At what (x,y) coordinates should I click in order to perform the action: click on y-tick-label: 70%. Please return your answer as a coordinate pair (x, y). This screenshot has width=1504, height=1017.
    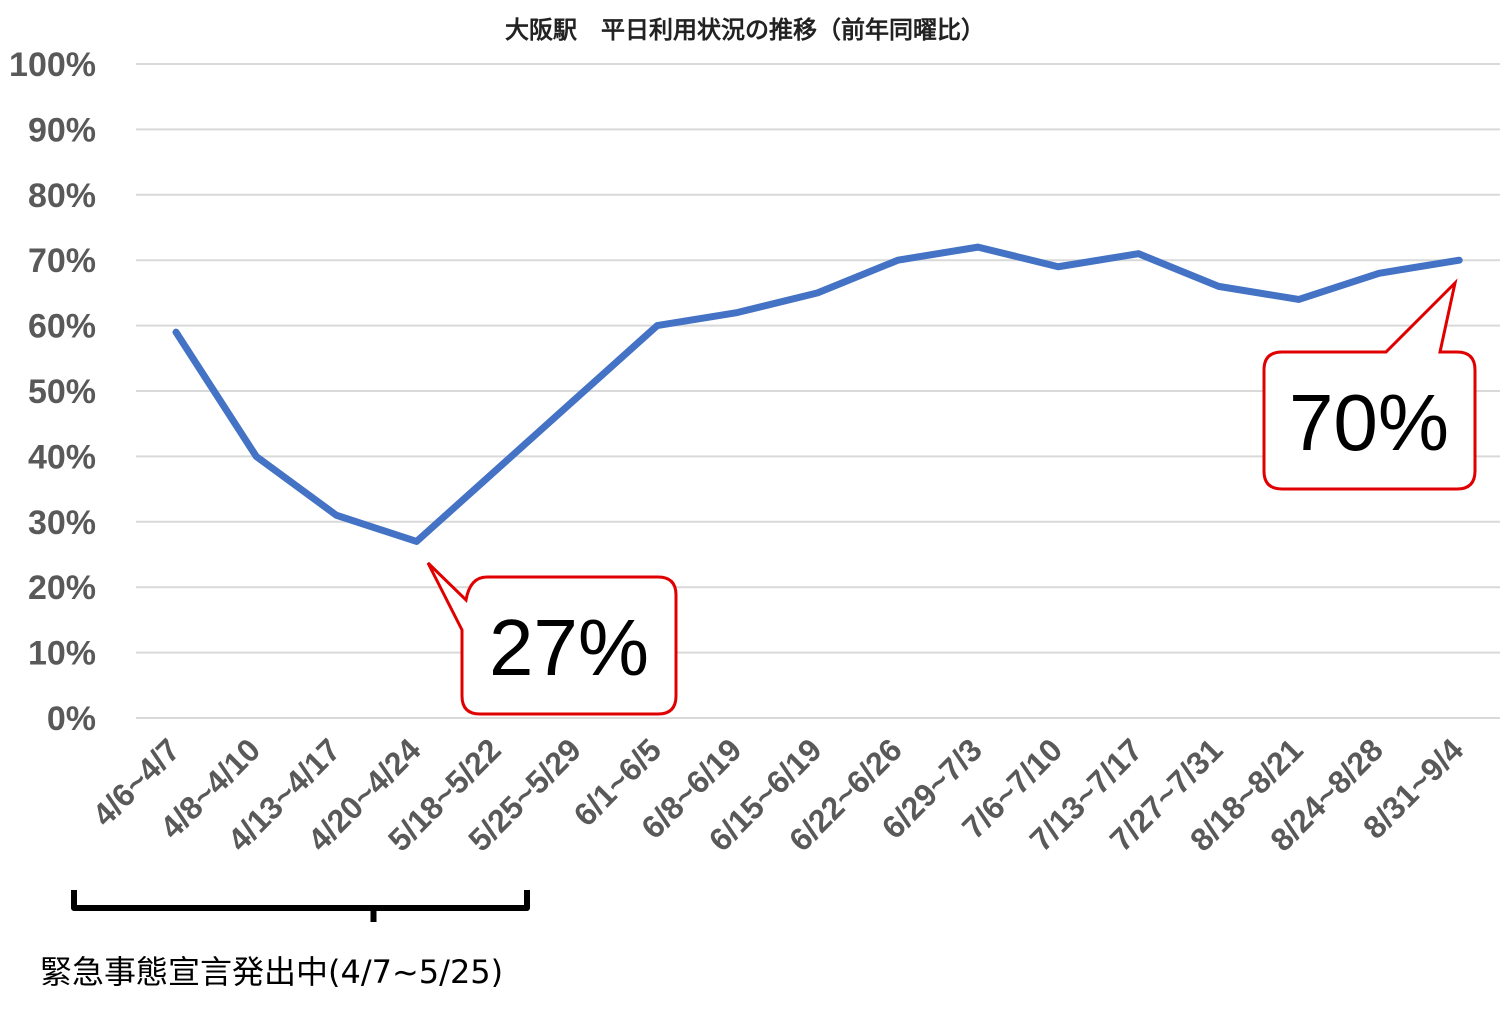
    Looking at the image, I should click on (62, 261).